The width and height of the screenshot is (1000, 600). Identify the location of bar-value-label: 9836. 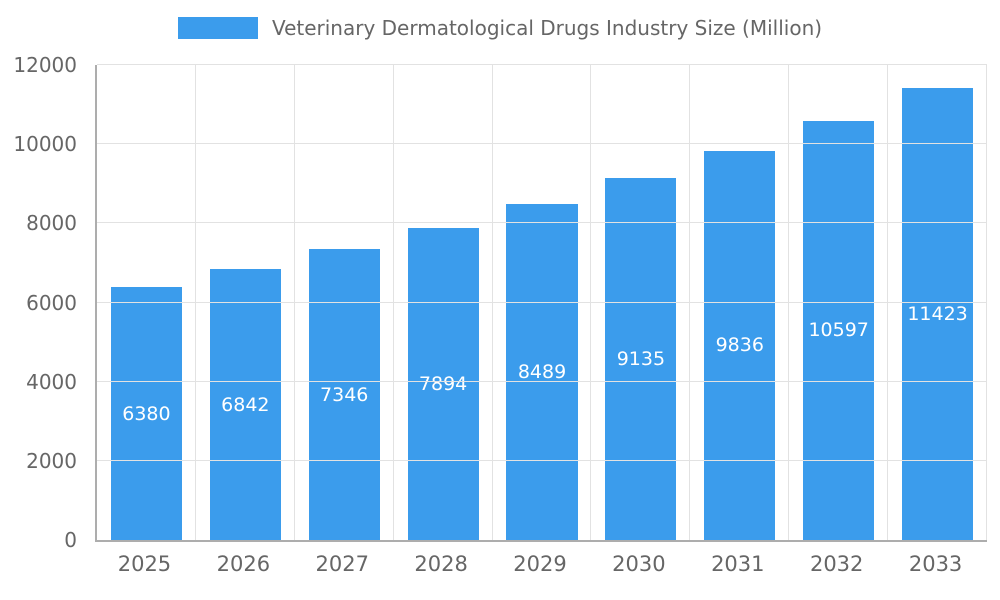
(739, 345).